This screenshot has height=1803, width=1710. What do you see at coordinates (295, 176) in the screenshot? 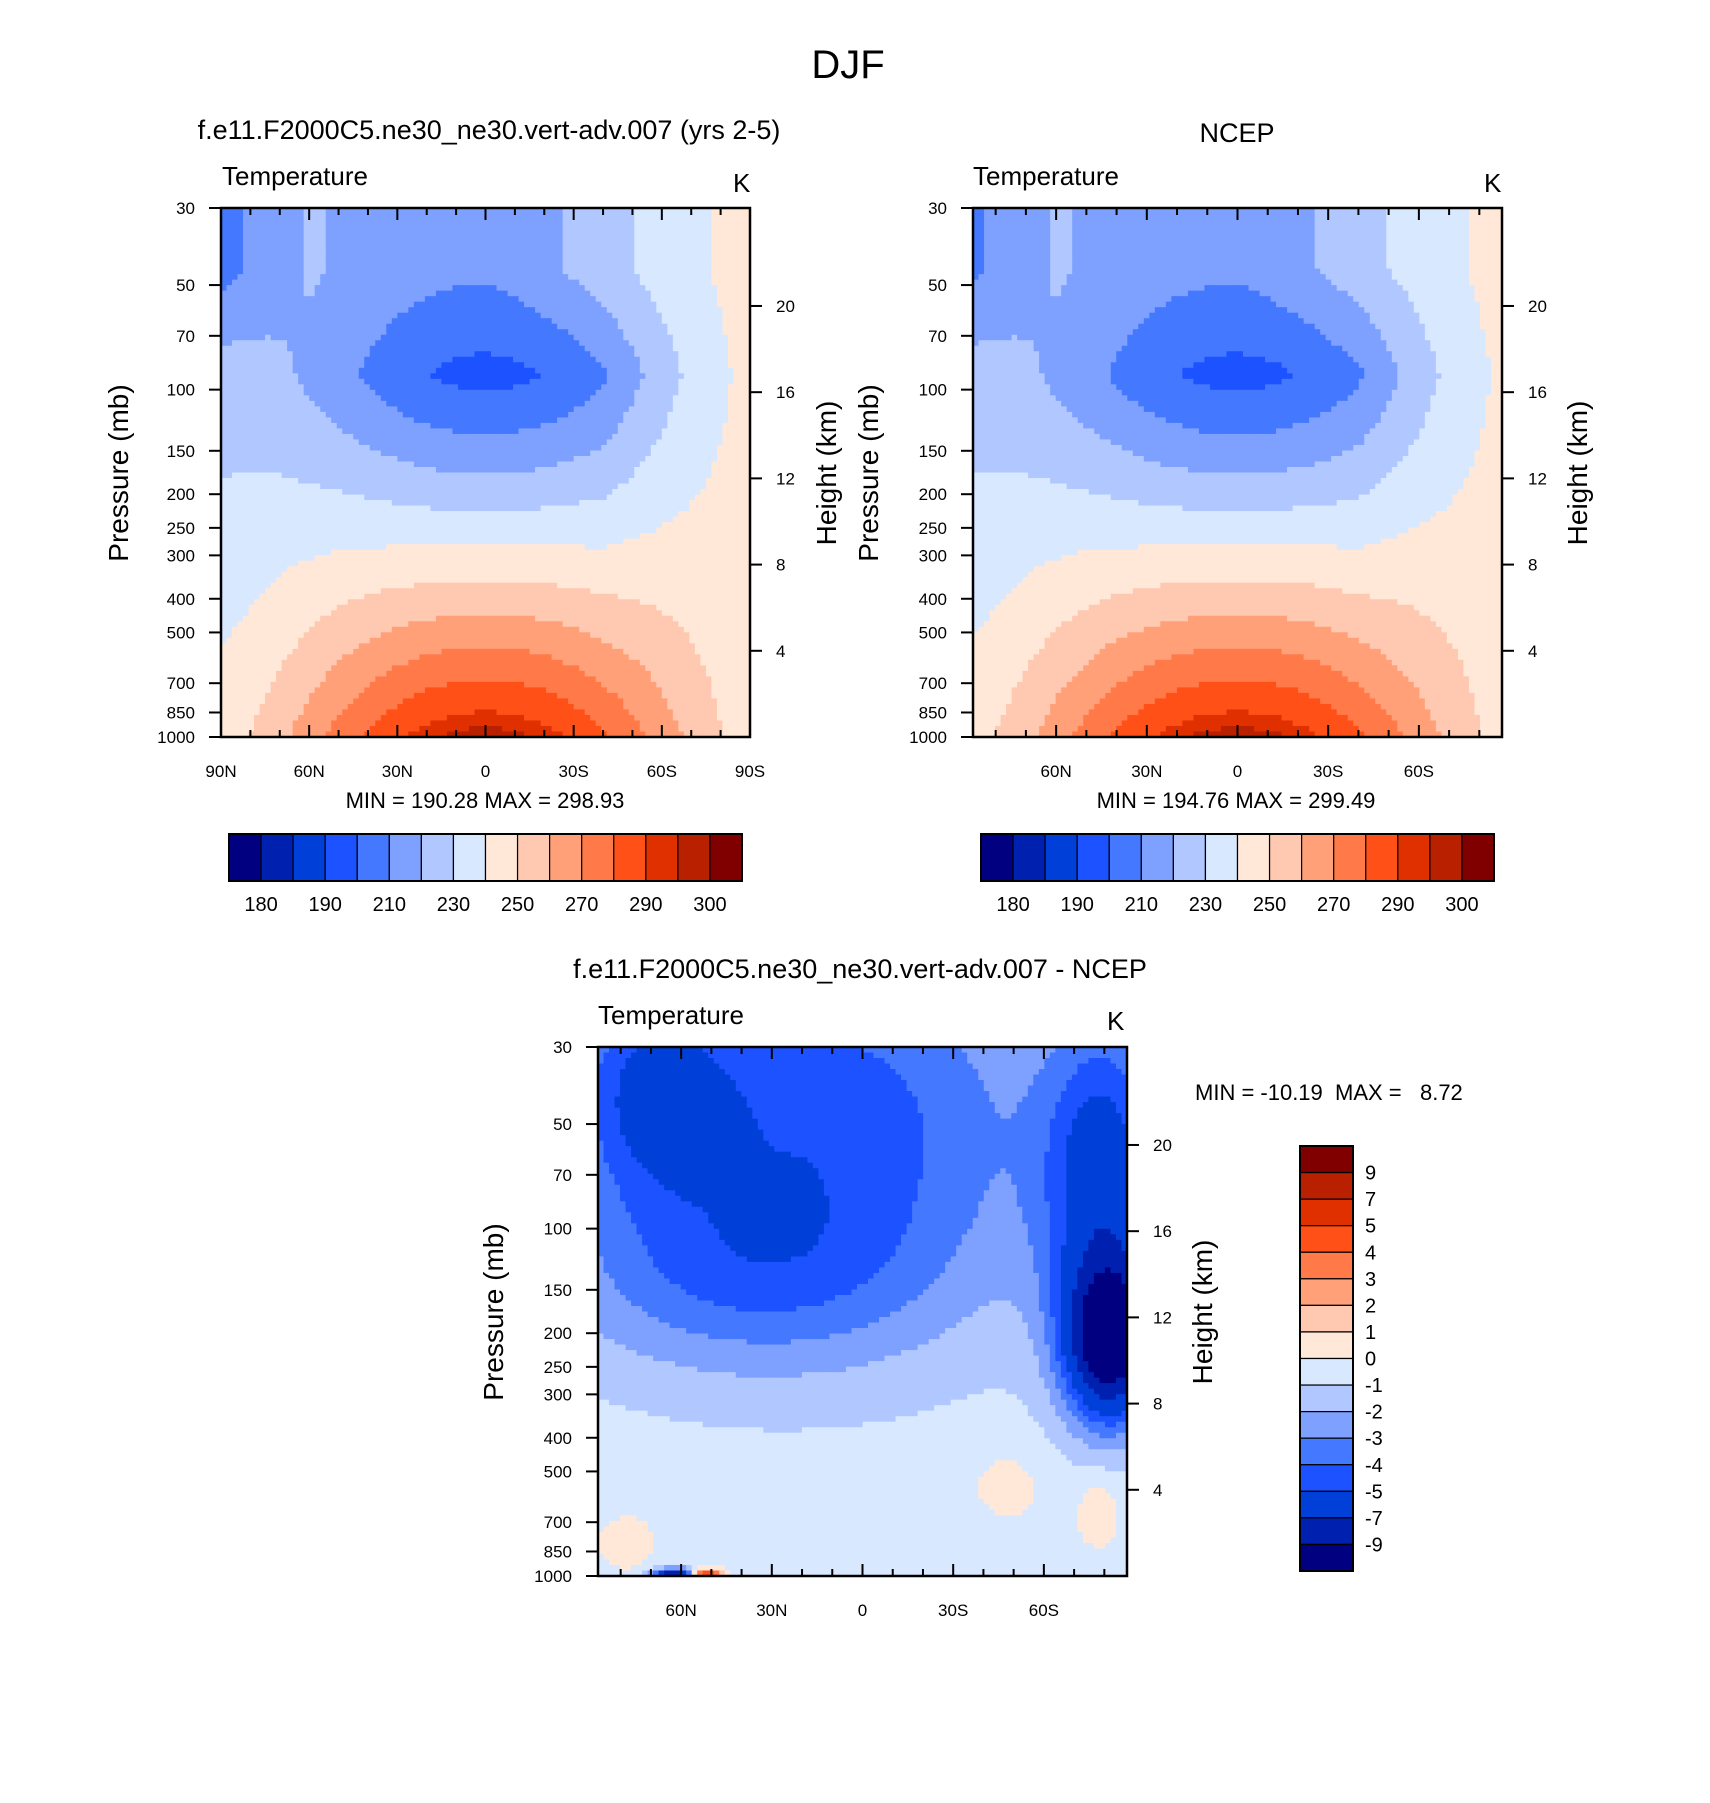
I see `model-left-label: Temperature` at bounding box center [295, 176].